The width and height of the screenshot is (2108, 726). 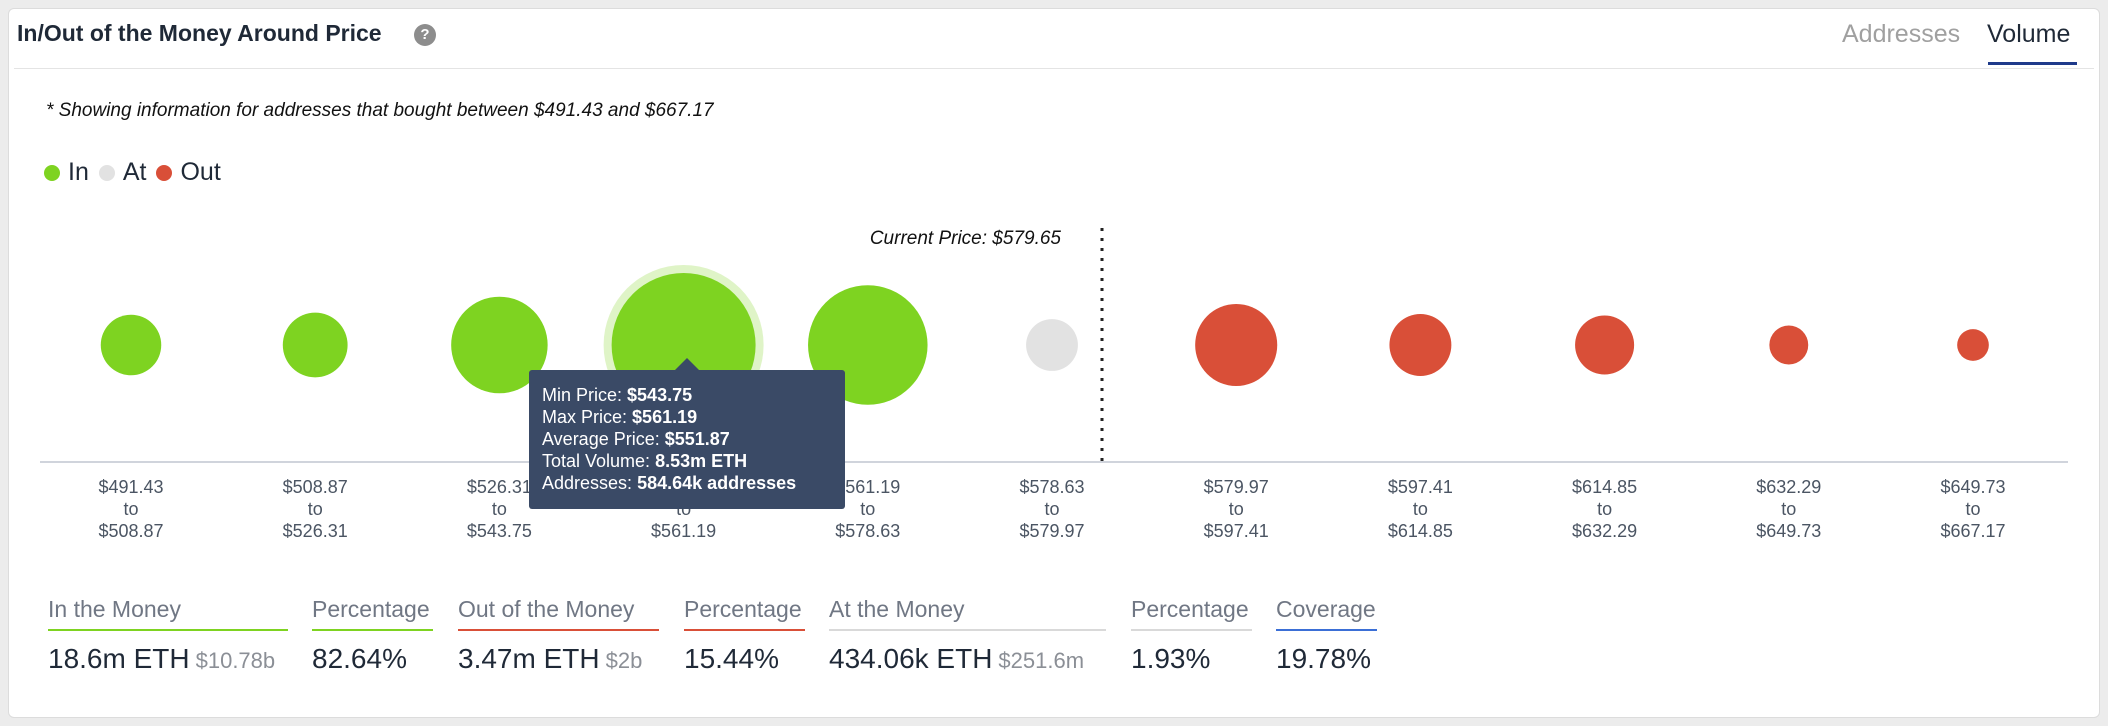 What do you see at coordinates (1171, 658) in the screenshot?
I see `stat-at-pct: 1.93%` at bounding box center [1171, 658].